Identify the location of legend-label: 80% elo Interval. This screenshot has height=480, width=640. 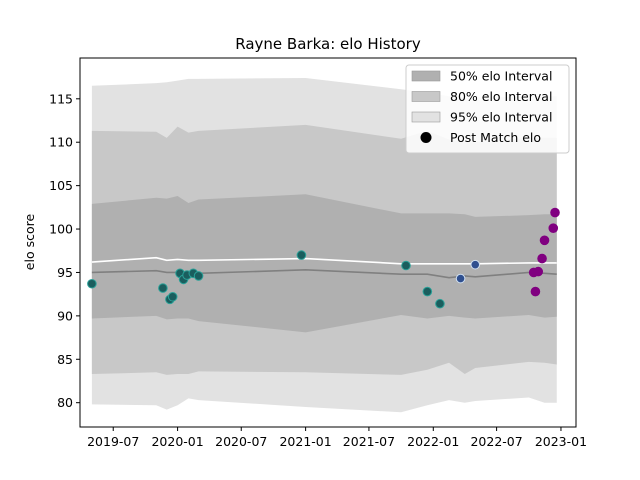
(501, 96).